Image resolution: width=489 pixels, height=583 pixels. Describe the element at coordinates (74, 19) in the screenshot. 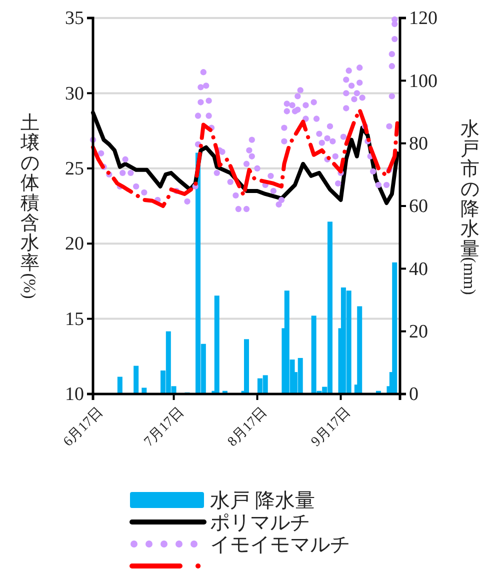

I see `y-tick-label: 35` at that location.